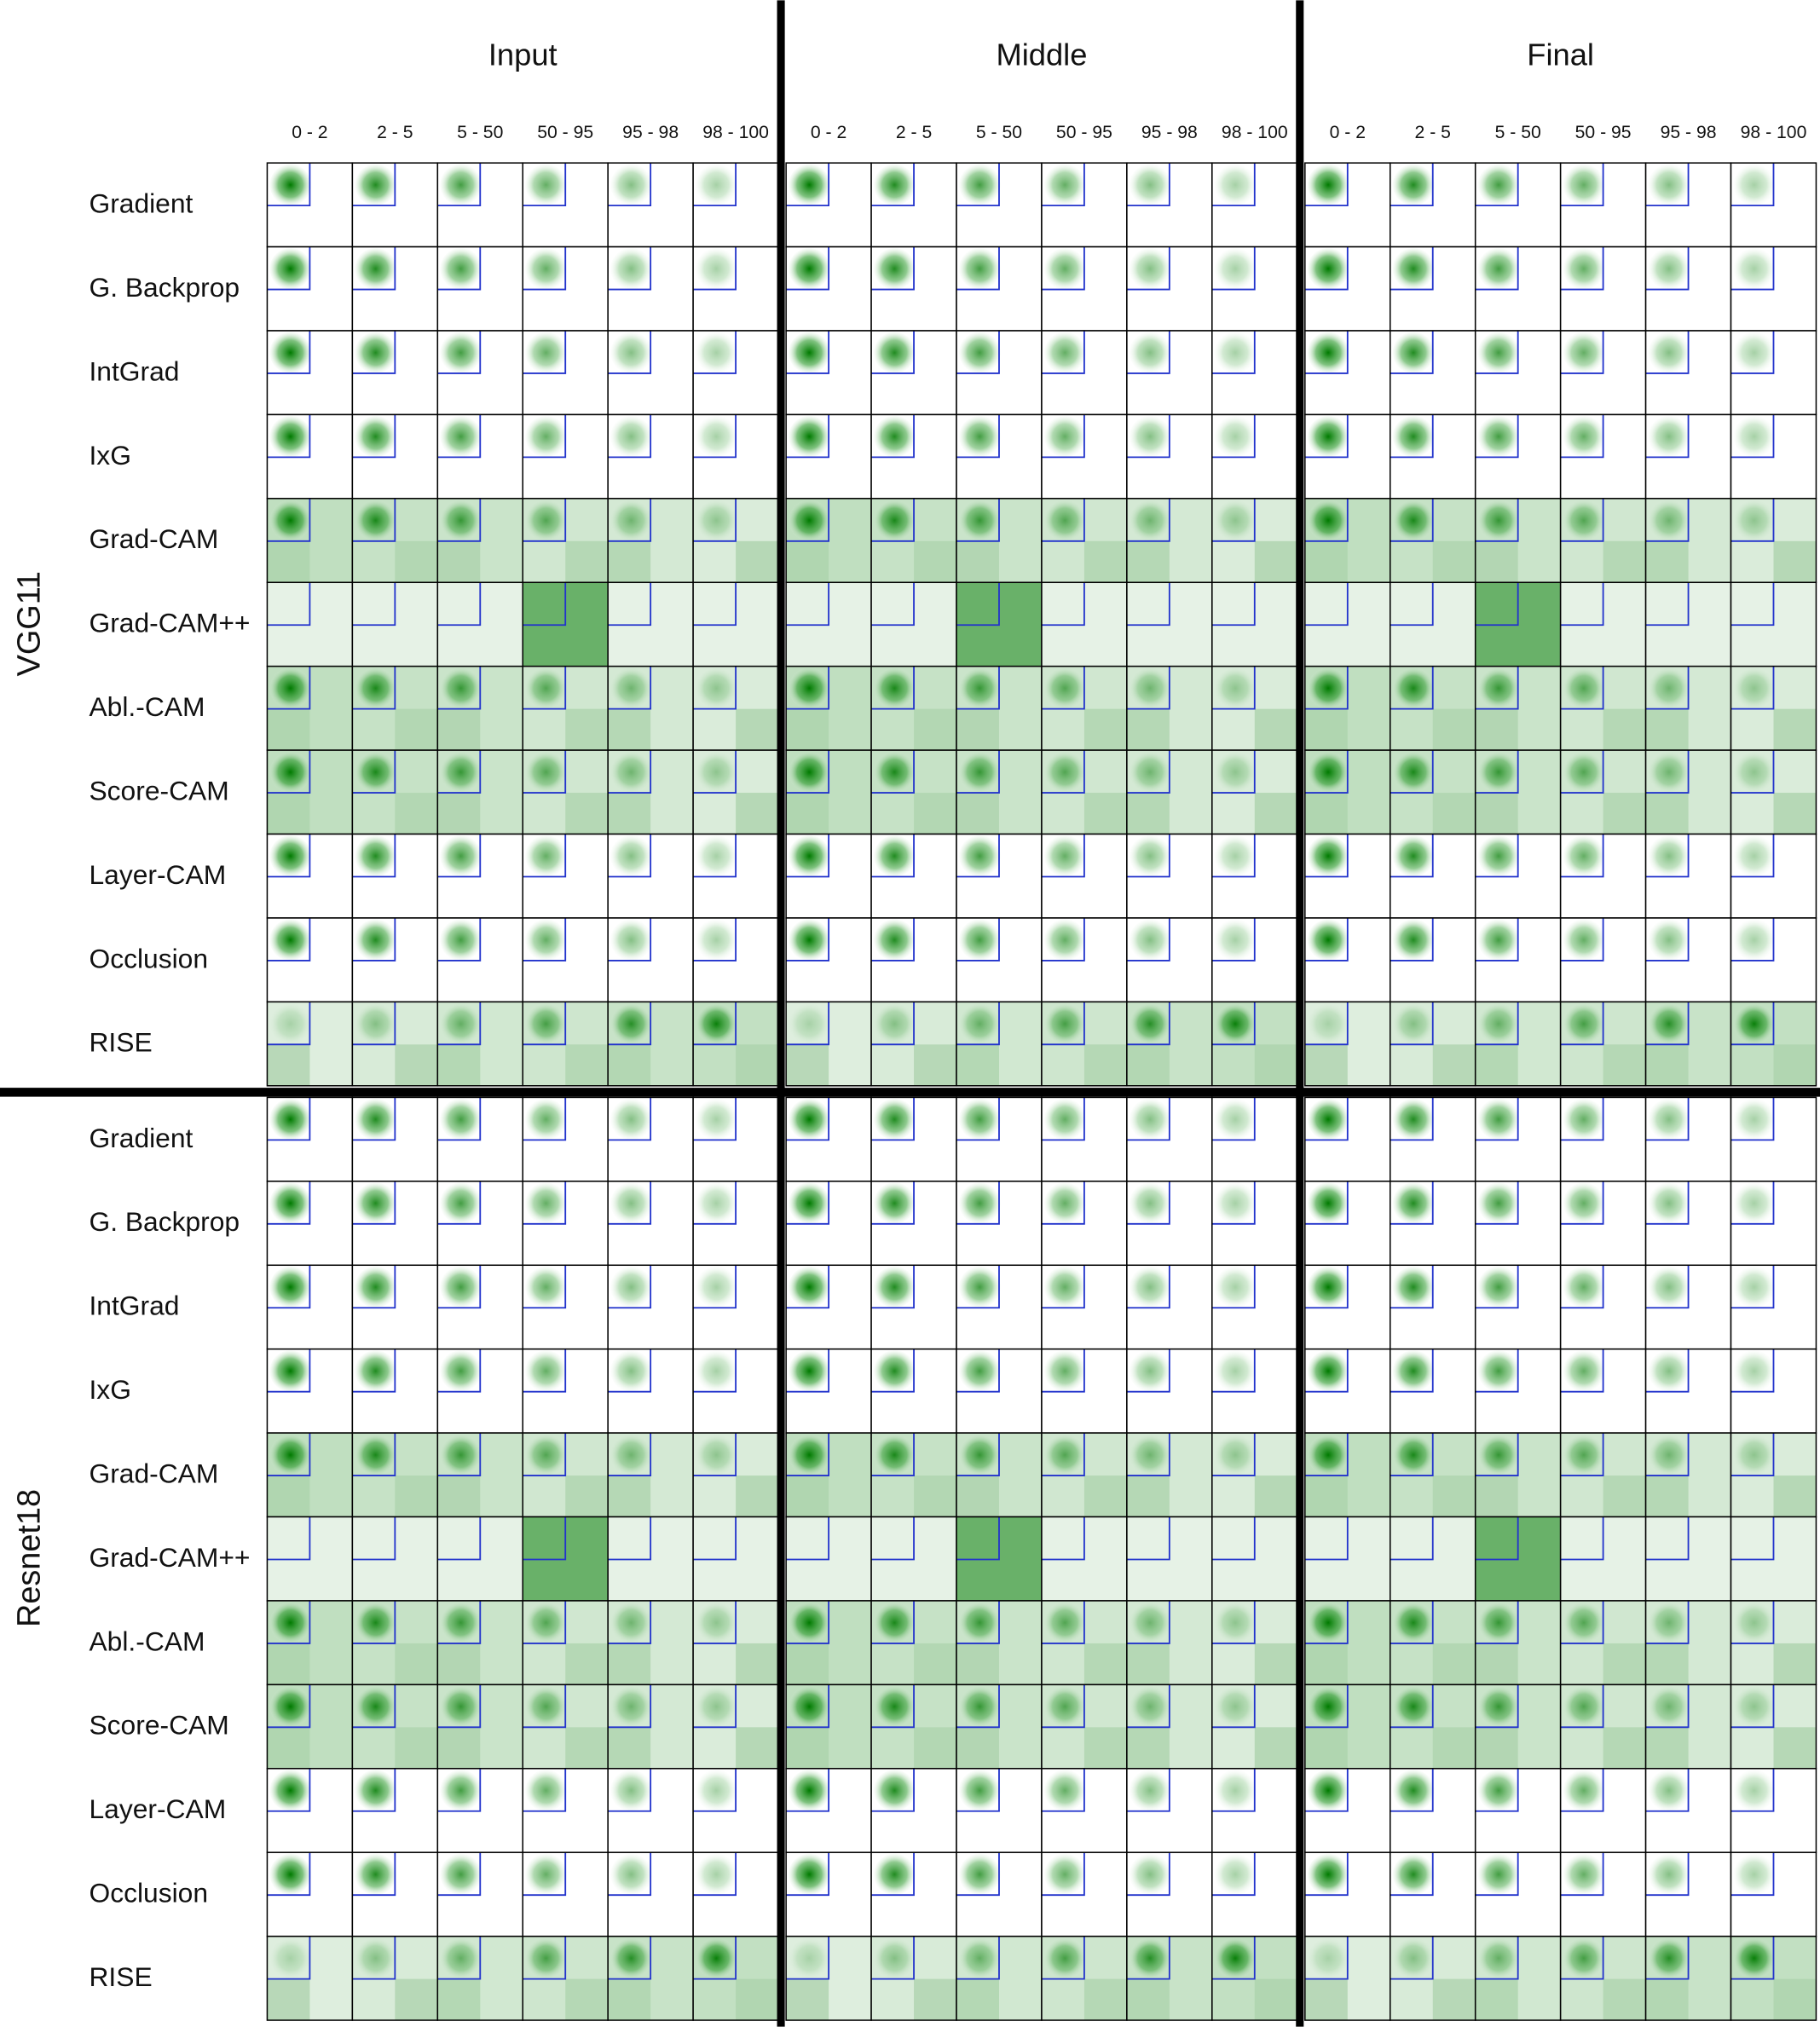 This screenshot has height=2027, width=1820. What do you see at coordinates (110, 455) in the screenshot?
I see `method-label: IxG` at bounding box center [110, 455].